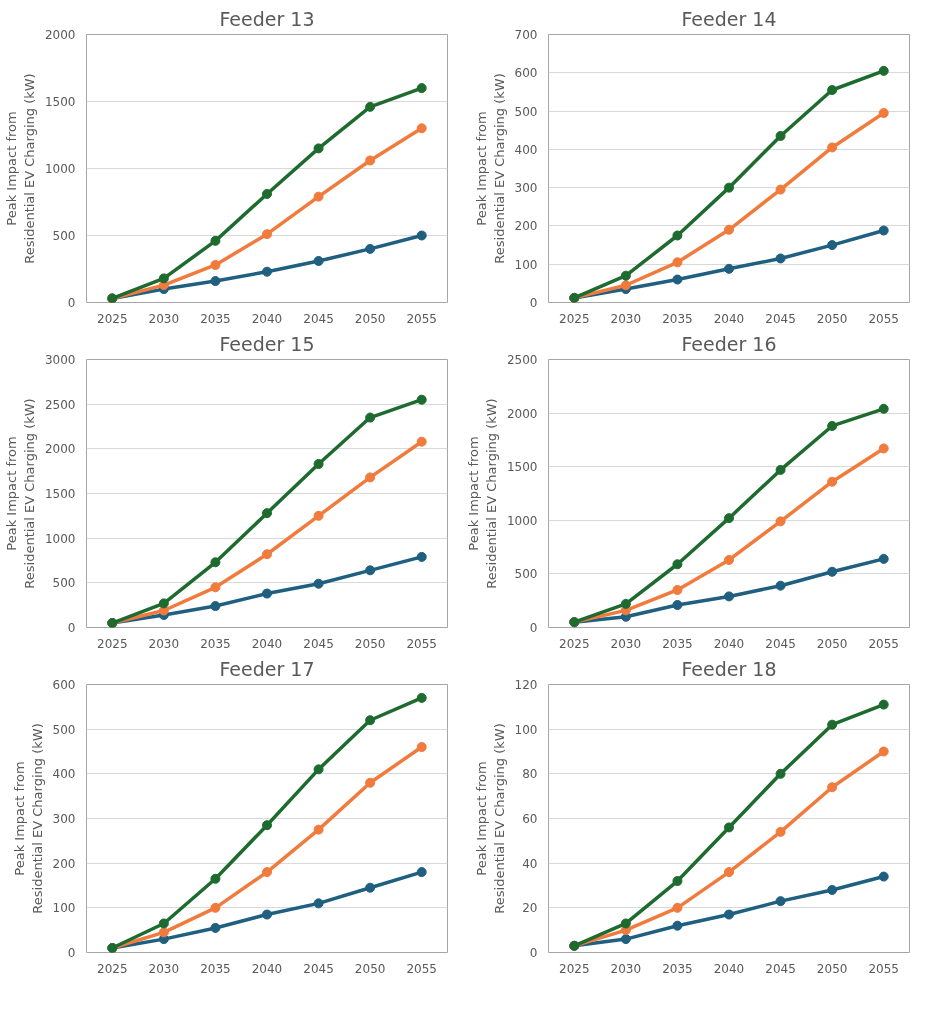 The width and height of the screenshot is (943, 1009). What do you see at coordinates (729, 343) in the screenshot?
I see `chart-title: Feeder 16` at bounding box center [729, 343].